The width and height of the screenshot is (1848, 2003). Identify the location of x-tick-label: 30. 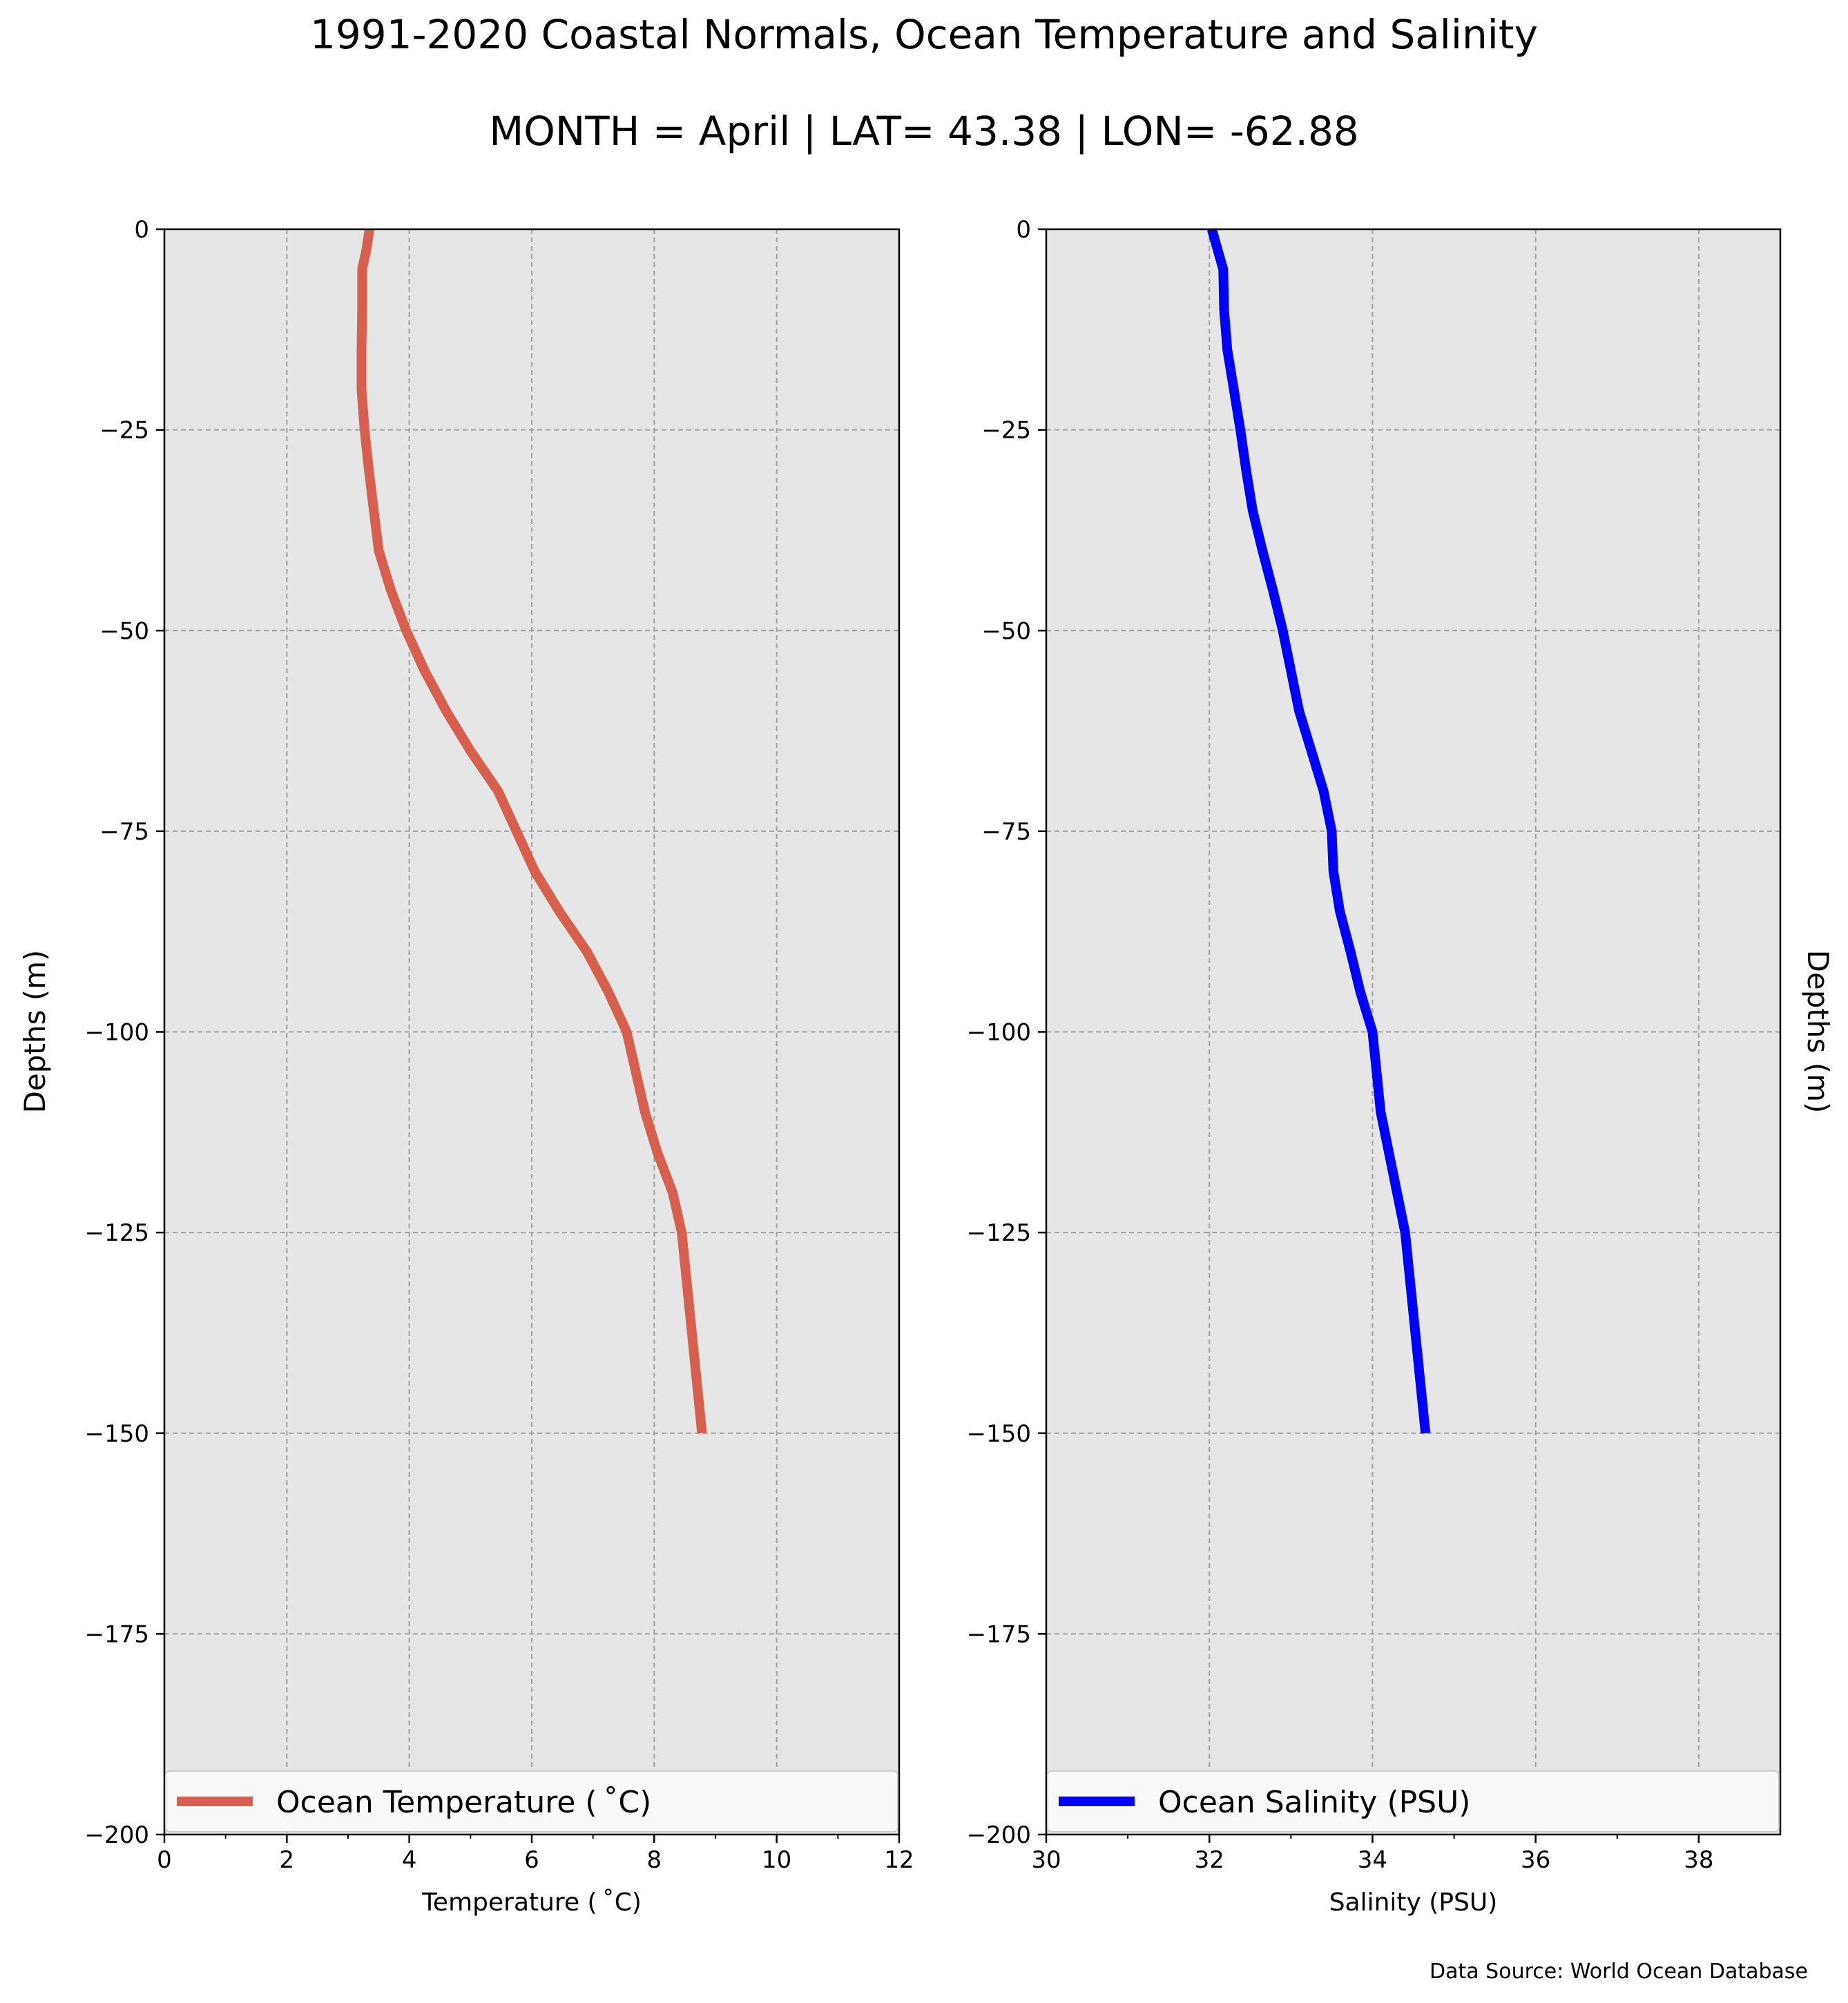
(1046, 1860).